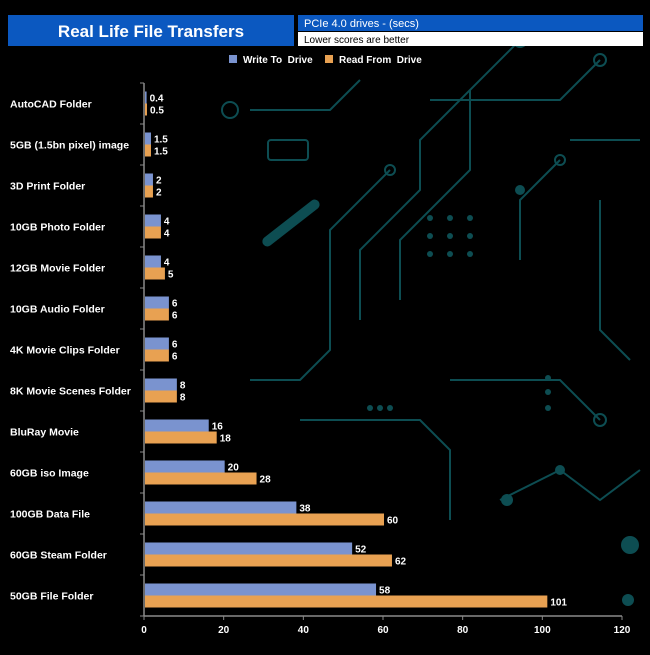 Image resolution: width=650 pixels, height=655 pixels. Describe the element at coordinates (383, 630) in the screenshot. I see `x-tick-label: 60` at that location.